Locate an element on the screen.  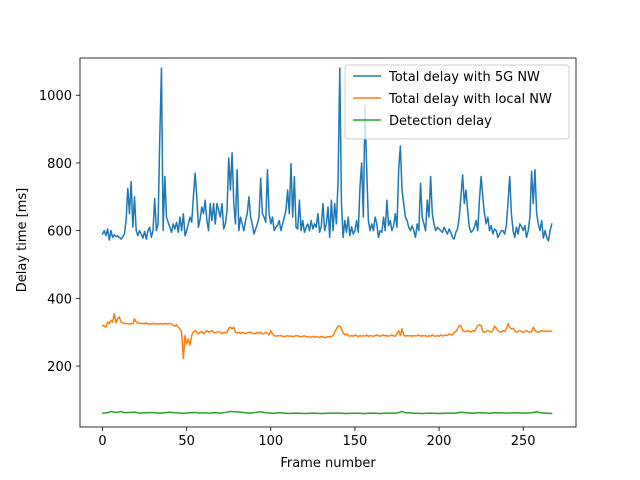
y-tick-label: 400 is located at coordinates (59, 299).